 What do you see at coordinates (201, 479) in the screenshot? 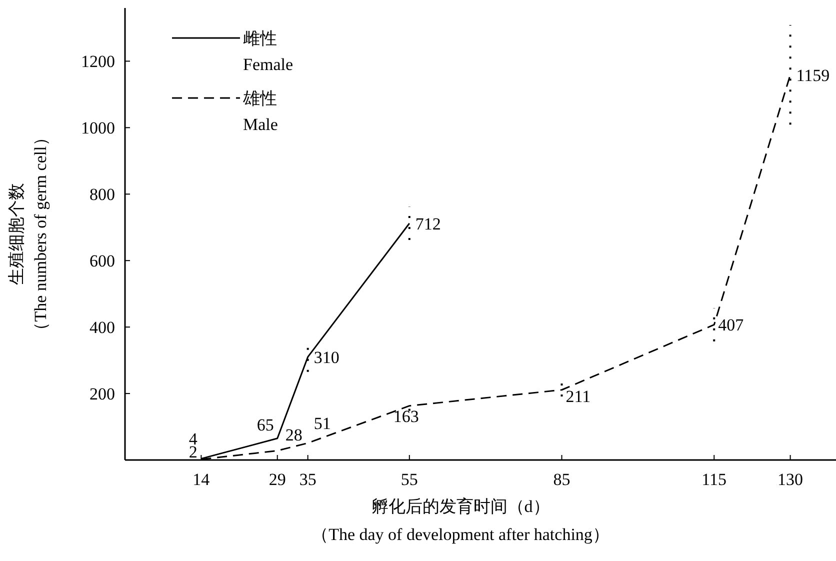
I see `x-tick-label: 14` at bounding box center [201, 479].